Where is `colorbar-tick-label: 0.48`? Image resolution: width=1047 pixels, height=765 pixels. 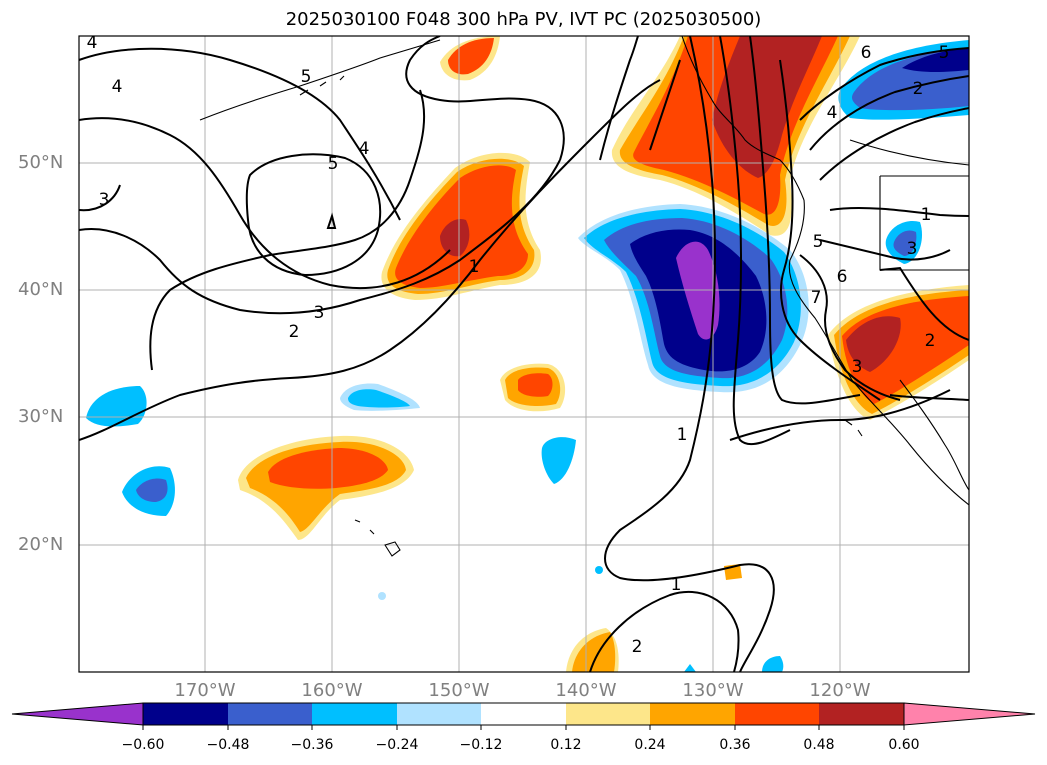
colorbar-tick-label: 0.48 is located at coordinates (819, 745).